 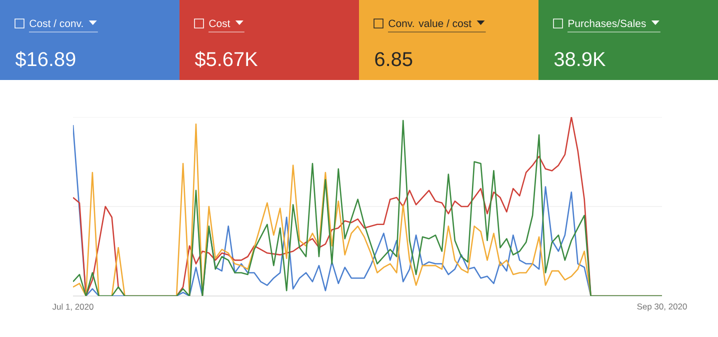 I want to click on x-tick-label: Sep 30, 2020, so click(x=662, y=308).